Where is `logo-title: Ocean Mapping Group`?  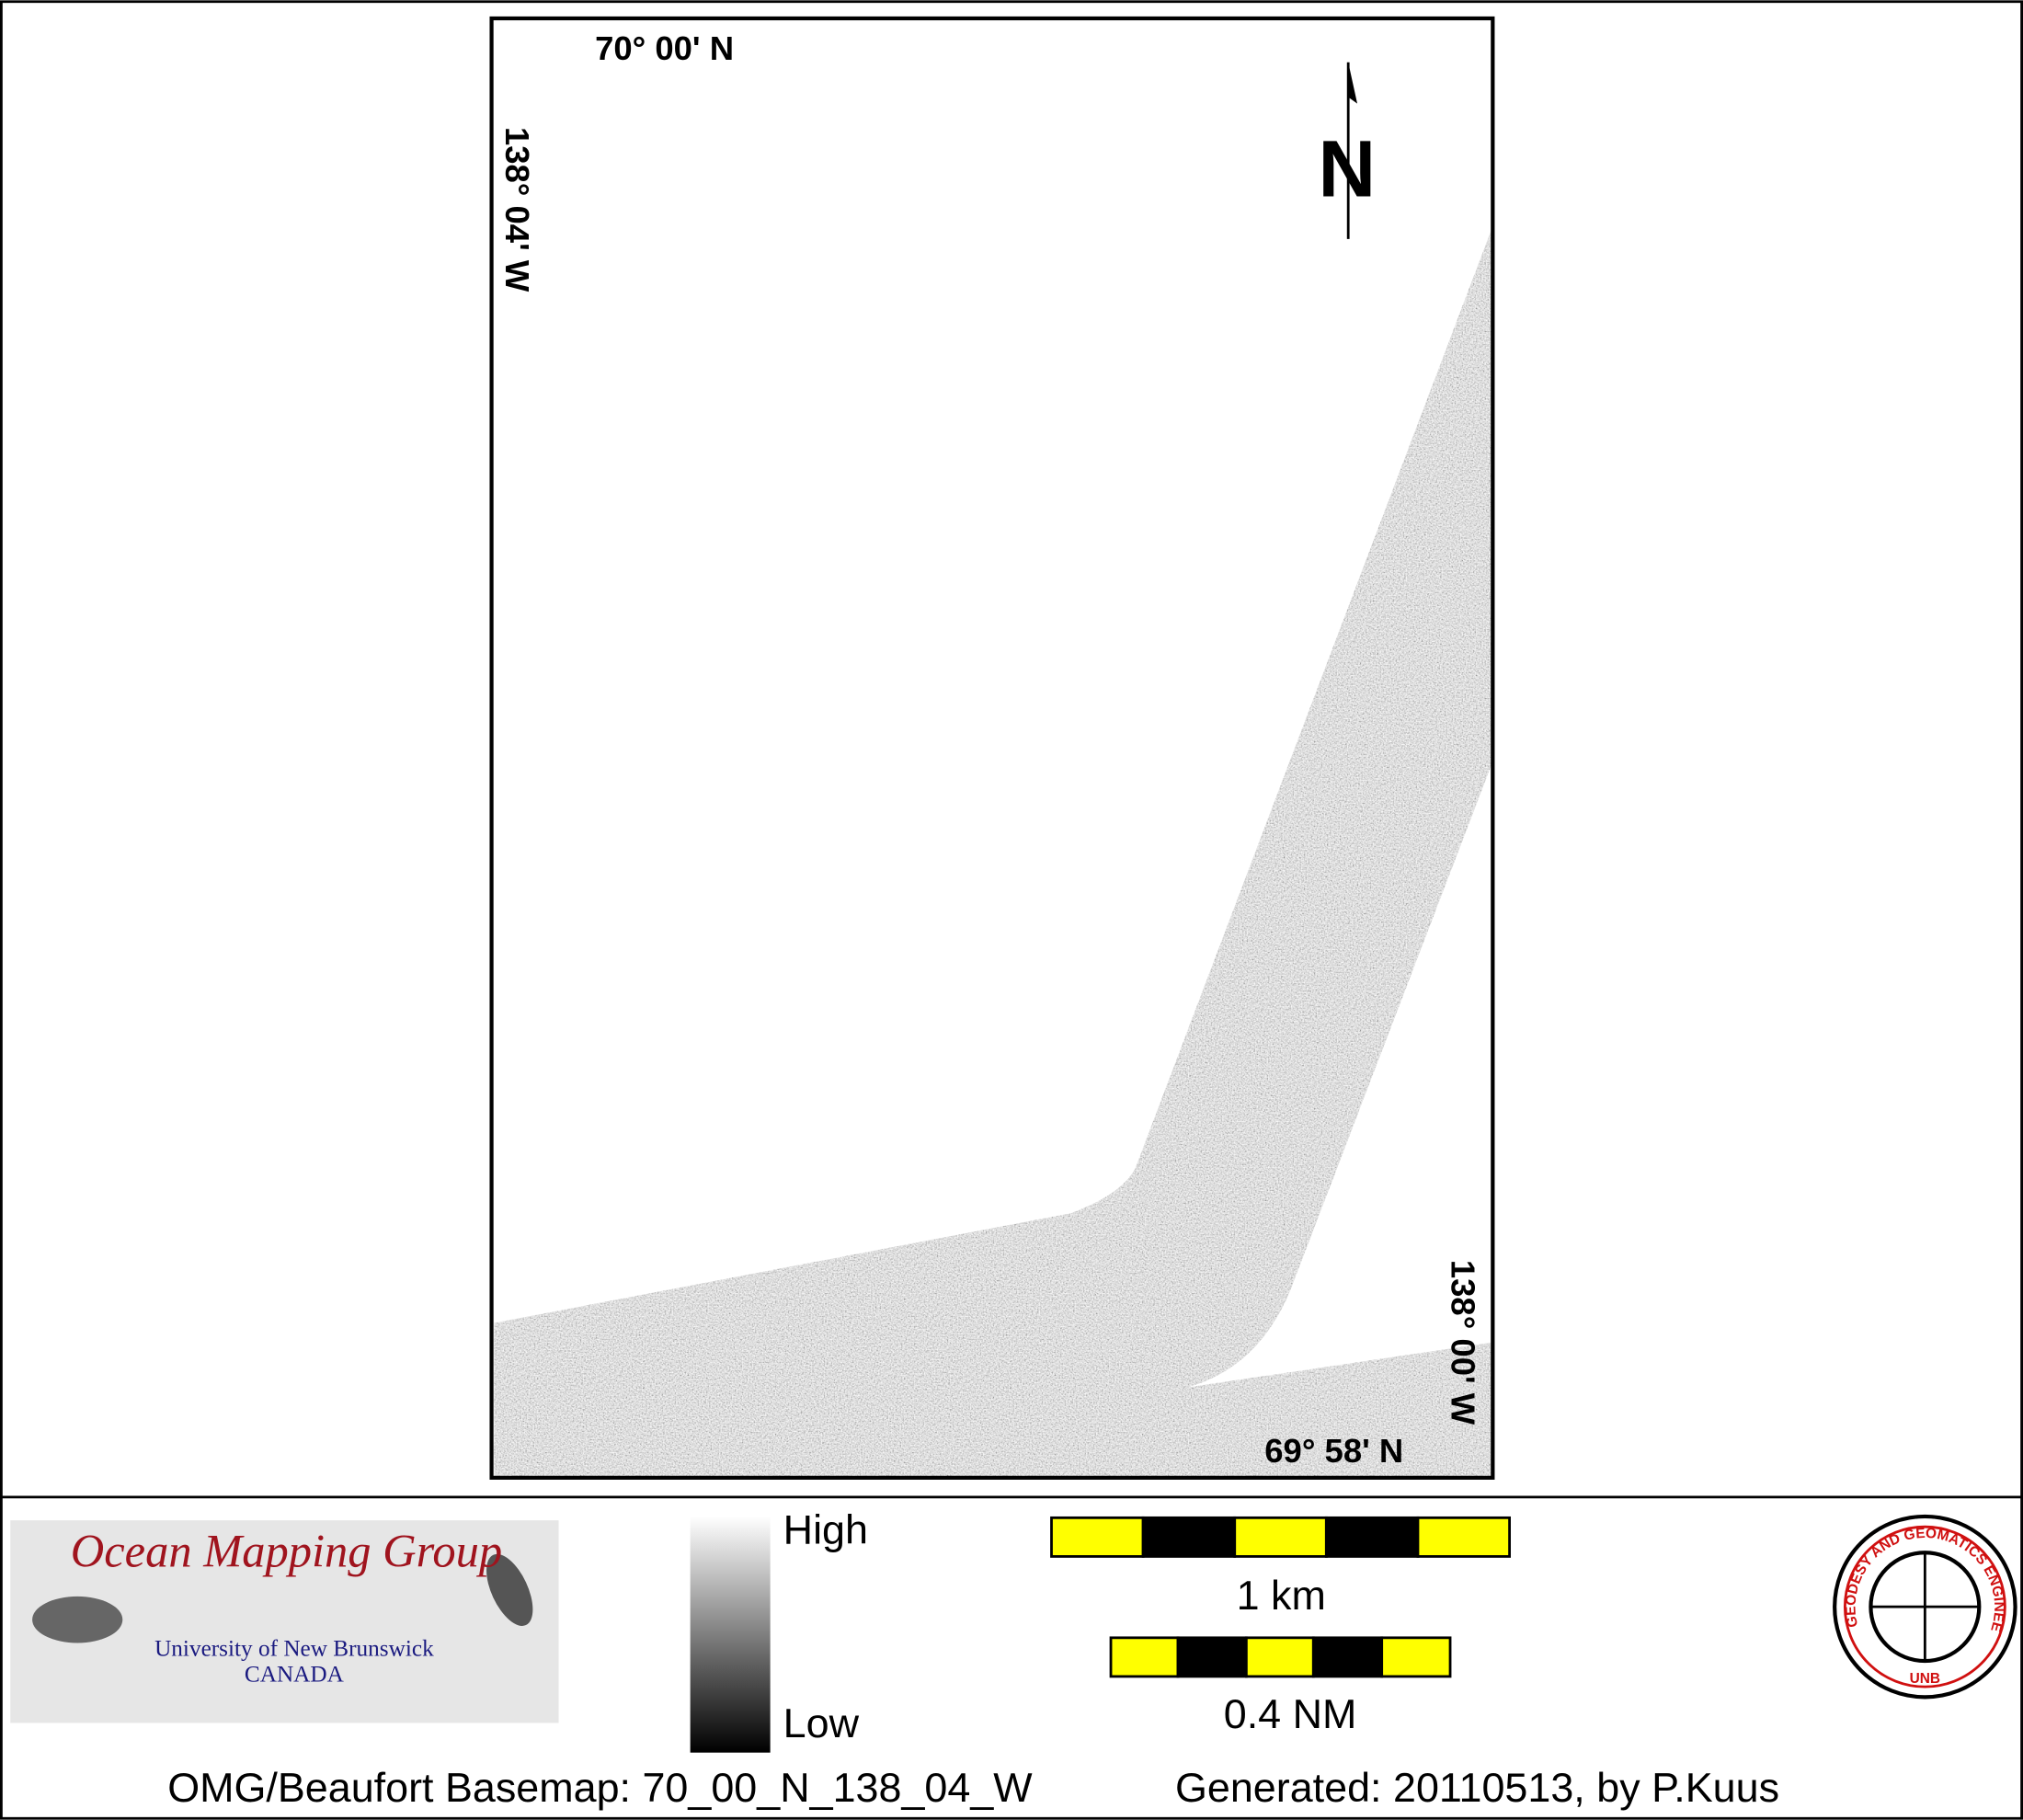
logo-title: Ocean Mapping Group is located at coordinates (286, 1551).